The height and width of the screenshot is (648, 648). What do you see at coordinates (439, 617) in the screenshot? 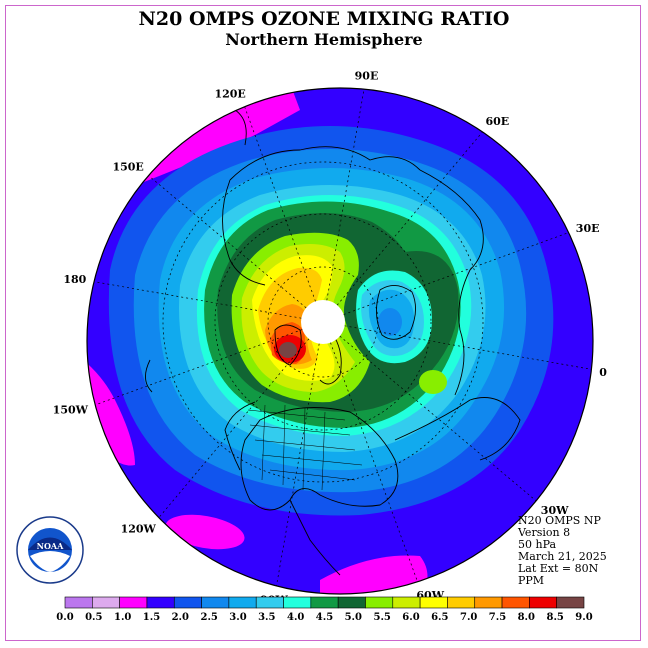
I see `colorbar-tick-label: 6.5` at bounding box center [439, 617].